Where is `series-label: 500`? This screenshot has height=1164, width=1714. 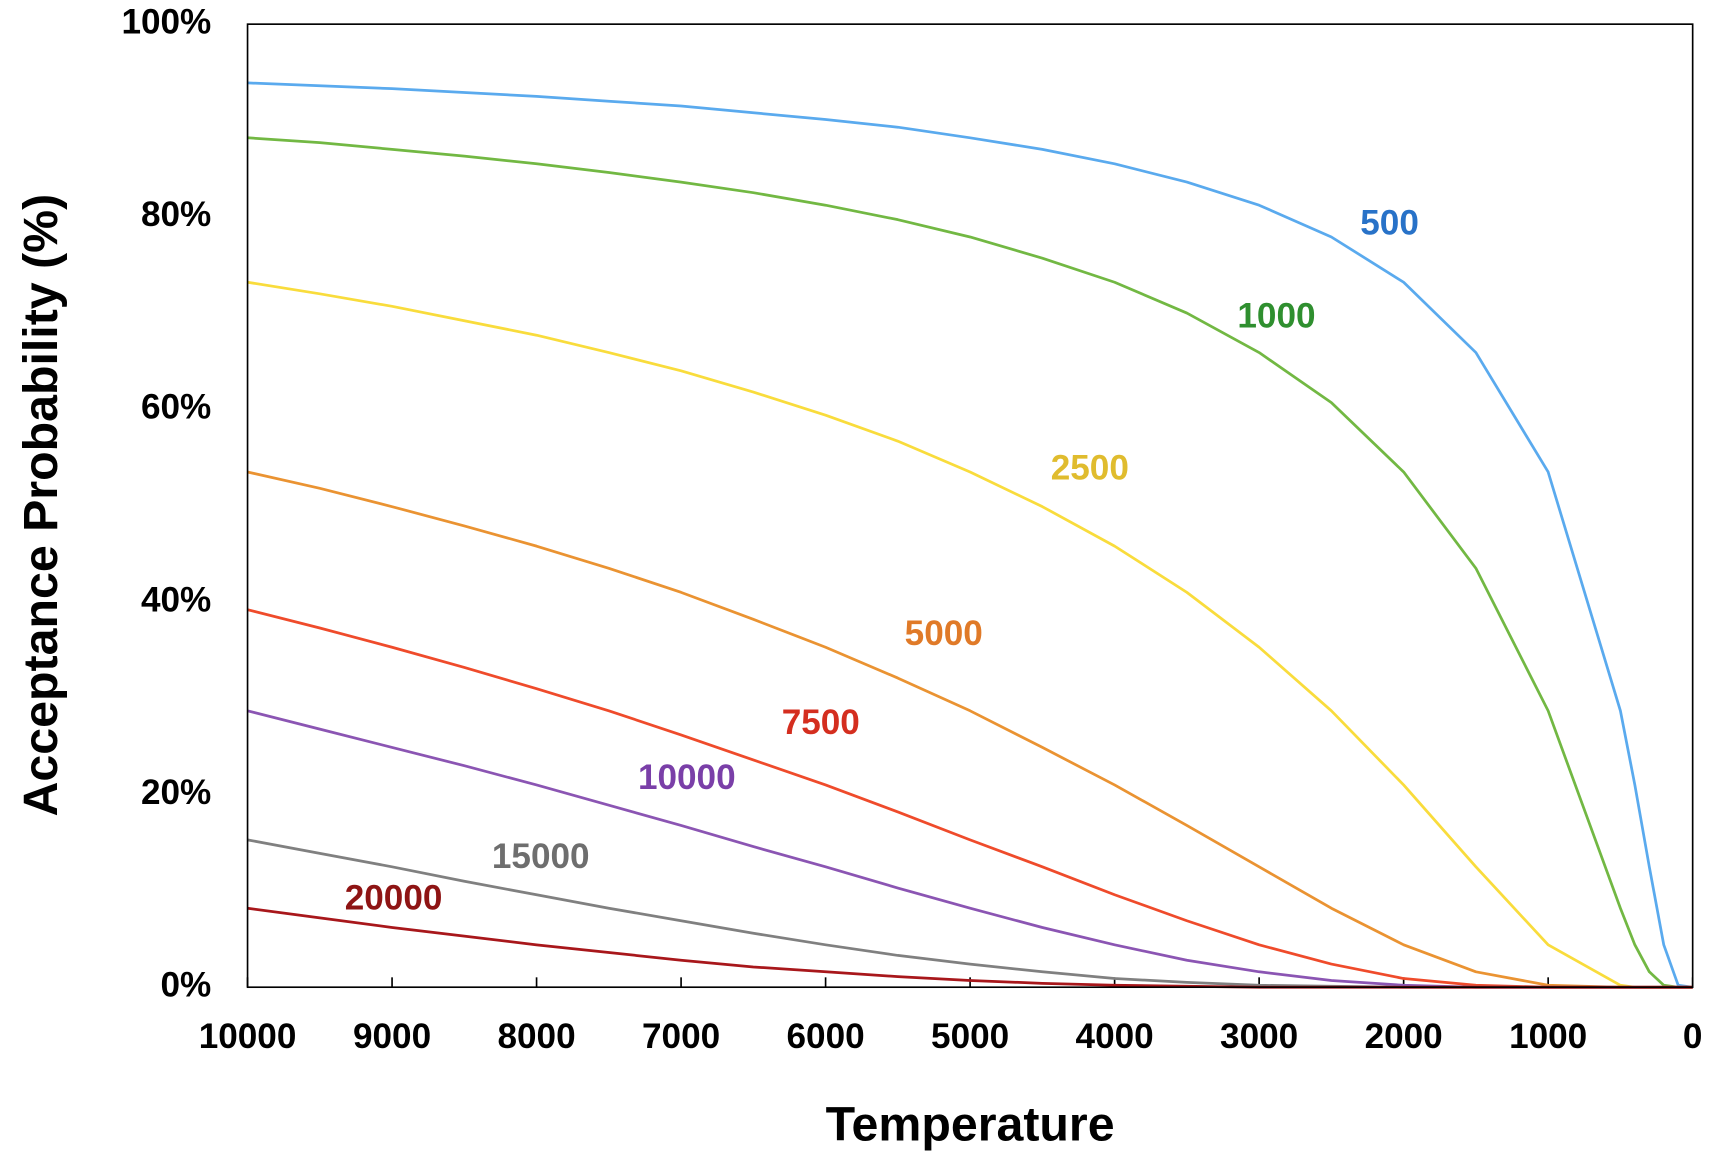
series-label: 500 is located at coordinates (1389, 222).